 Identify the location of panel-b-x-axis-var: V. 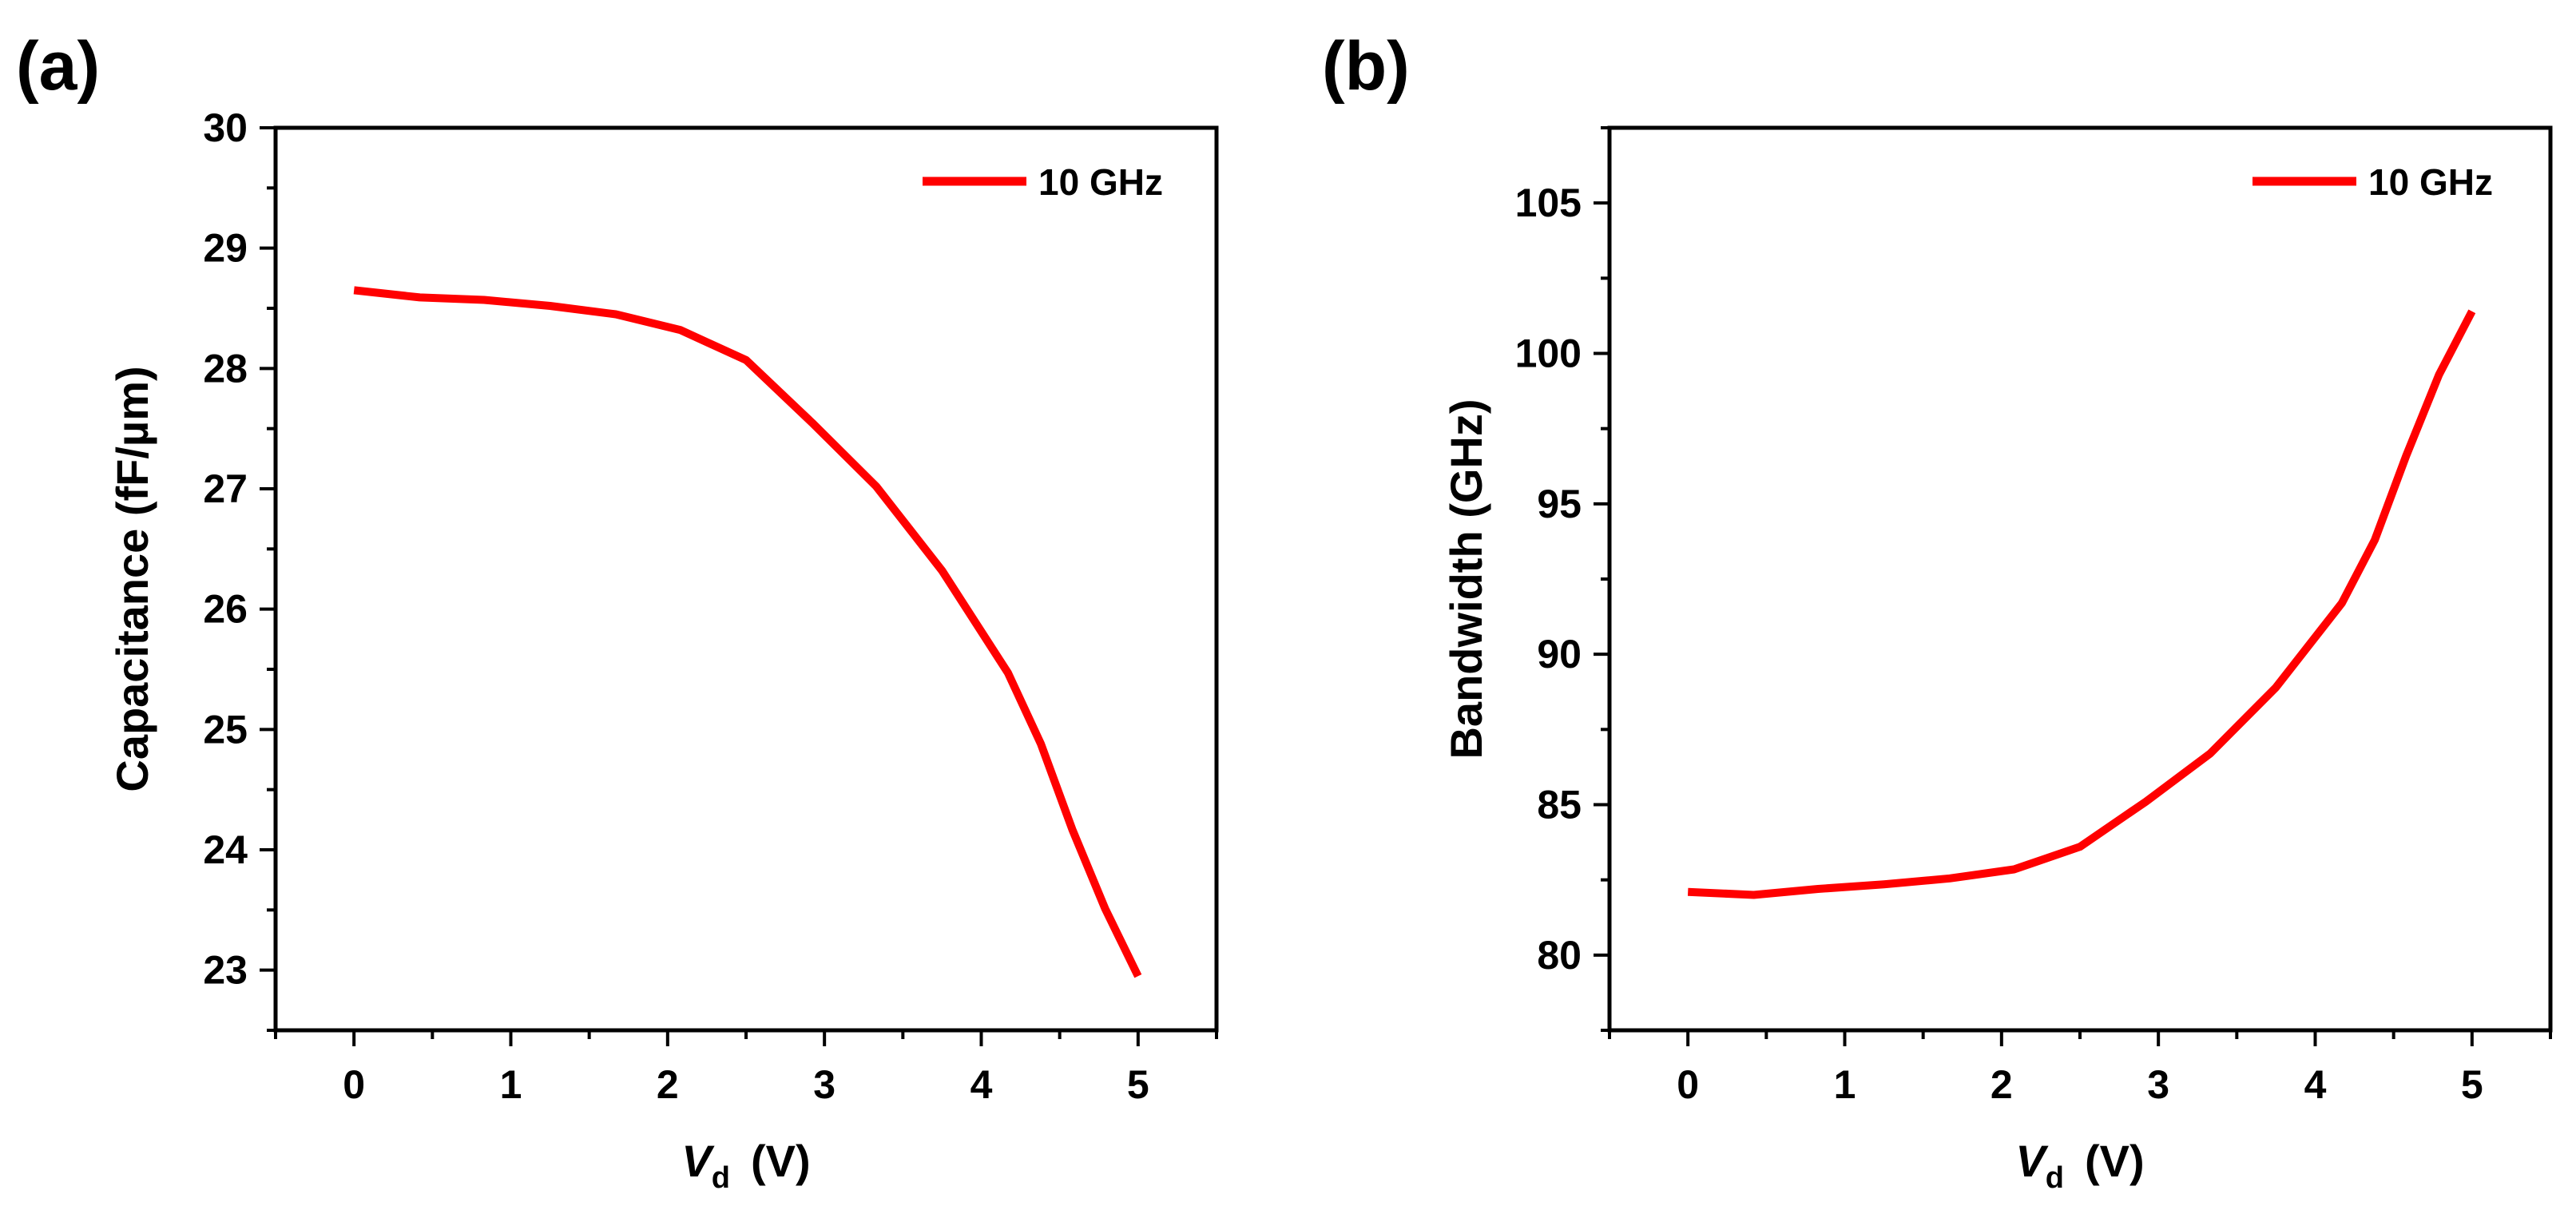
(2032, 1161).